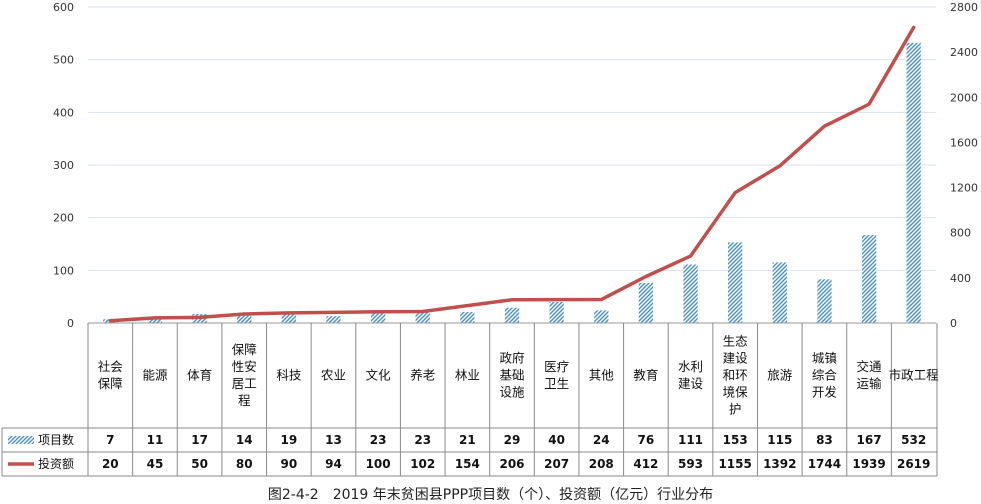 The image size is (981, 504). I want to click on y-left-tick-label: 100, so click(63, 270).